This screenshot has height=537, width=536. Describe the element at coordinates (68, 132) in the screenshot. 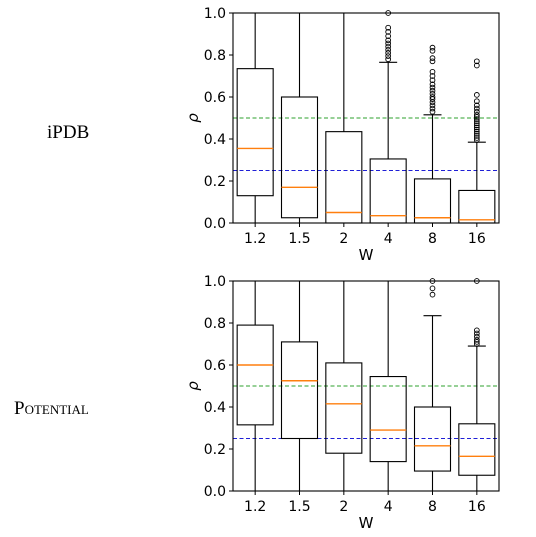

I see `row-label-ipdb: iPDB` at that location.